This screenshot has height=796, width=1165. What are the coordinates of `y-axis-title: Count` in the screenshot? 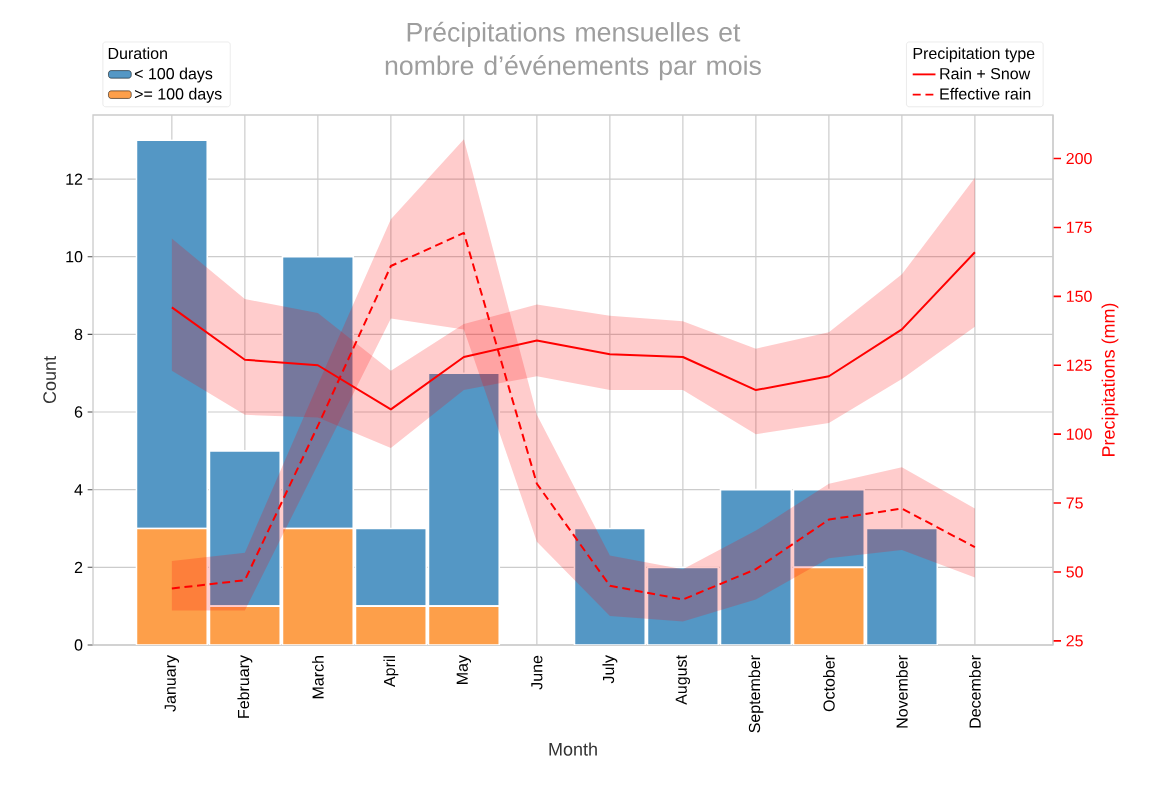 It's located at (49, 380).